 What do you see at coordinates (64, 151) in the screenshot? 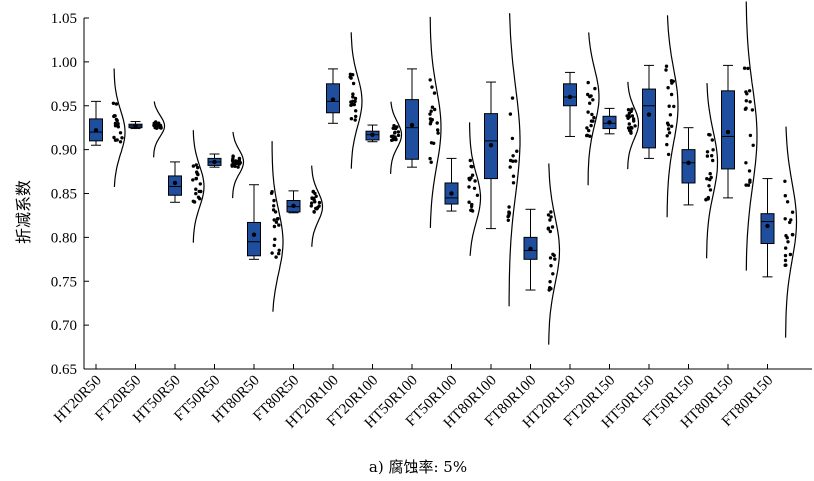
I see `y-tick-label: 0.90` at bounding box center [64, 151].